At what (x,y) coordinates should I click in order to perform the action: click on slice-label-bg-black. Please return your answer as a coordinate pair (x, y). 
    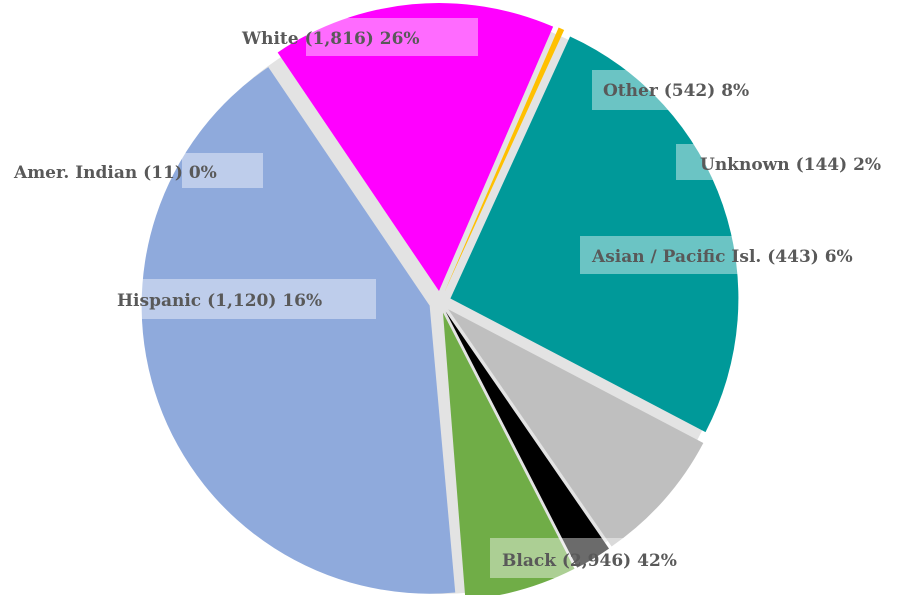
    Looking at the image, I should click on (601, 558).